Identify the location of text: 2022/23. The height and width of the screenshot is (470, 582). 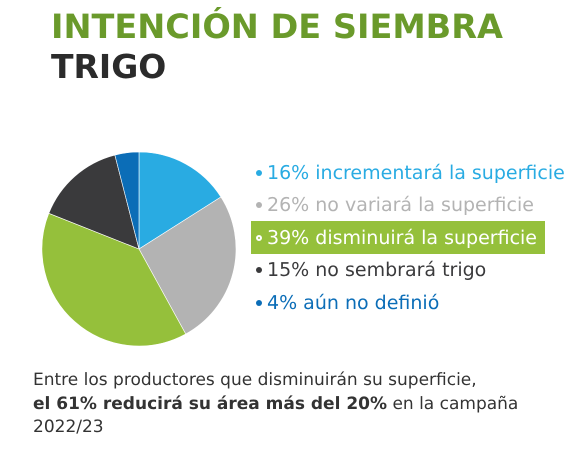
(68, 427).